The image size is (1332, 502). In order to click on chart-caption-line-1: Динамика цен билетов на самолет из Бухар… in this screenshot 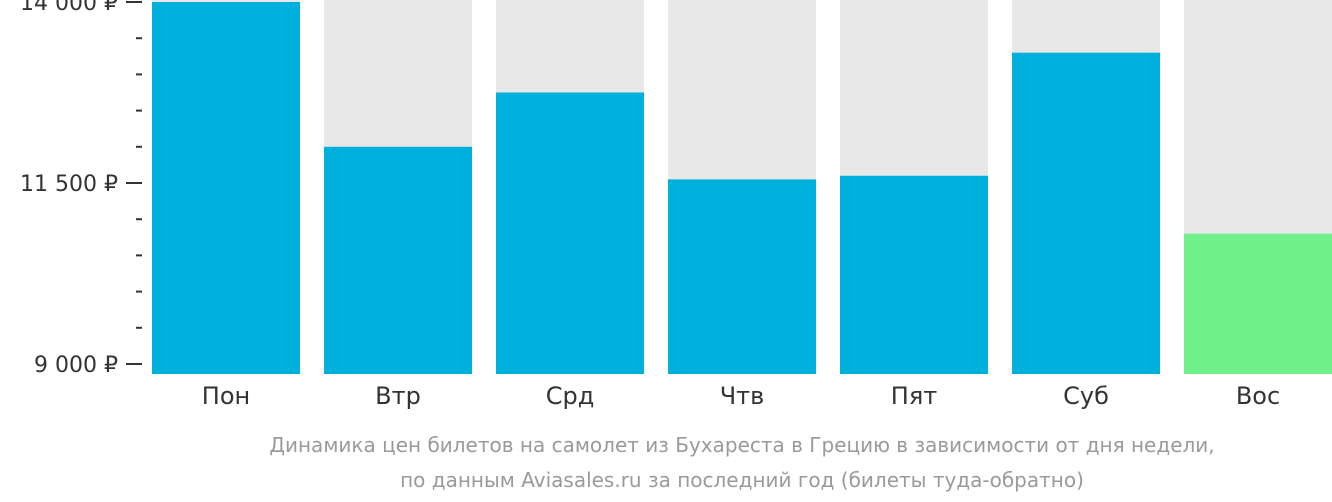, I will do `click(742, 445)`.